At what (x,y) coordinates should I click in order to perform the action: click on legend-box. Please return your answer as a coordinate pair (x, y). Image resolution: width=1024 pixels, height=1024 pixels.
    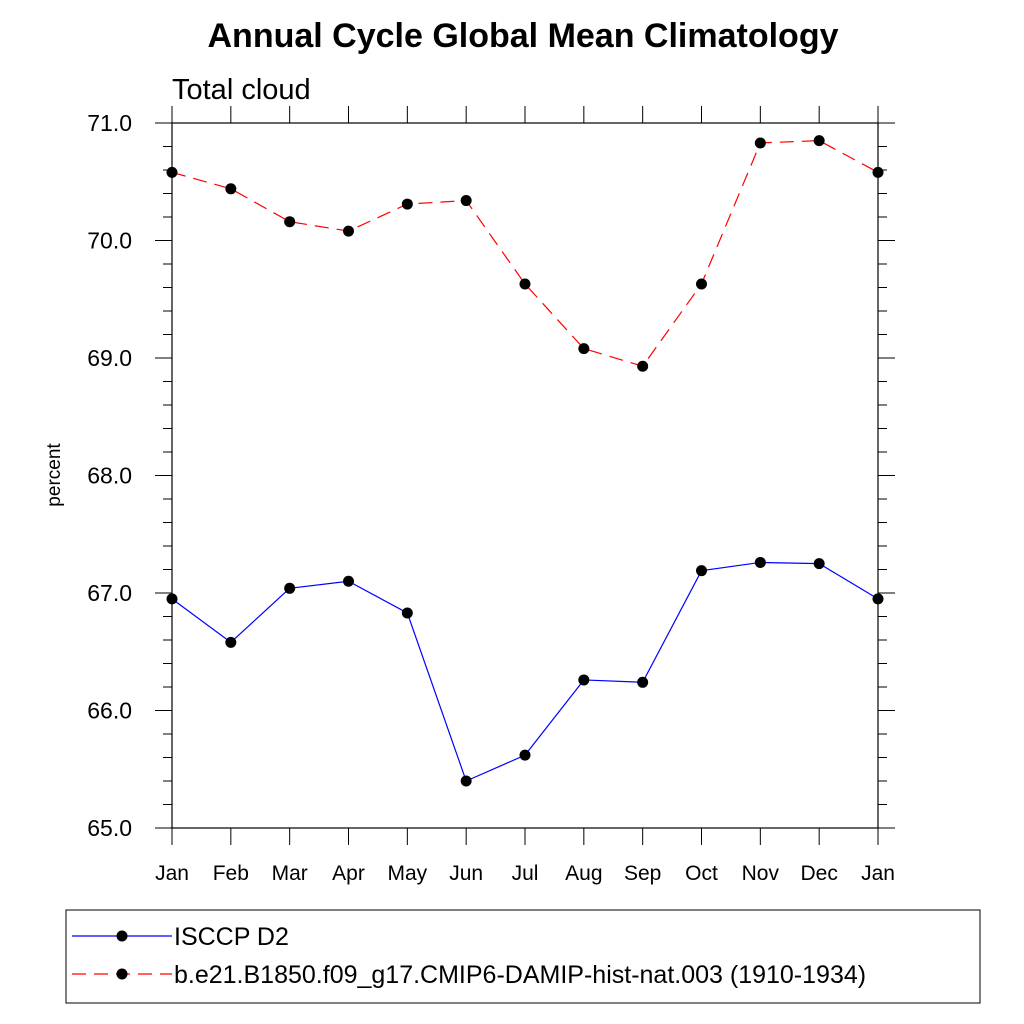
    Looking at the image, I should click on (523, 956).